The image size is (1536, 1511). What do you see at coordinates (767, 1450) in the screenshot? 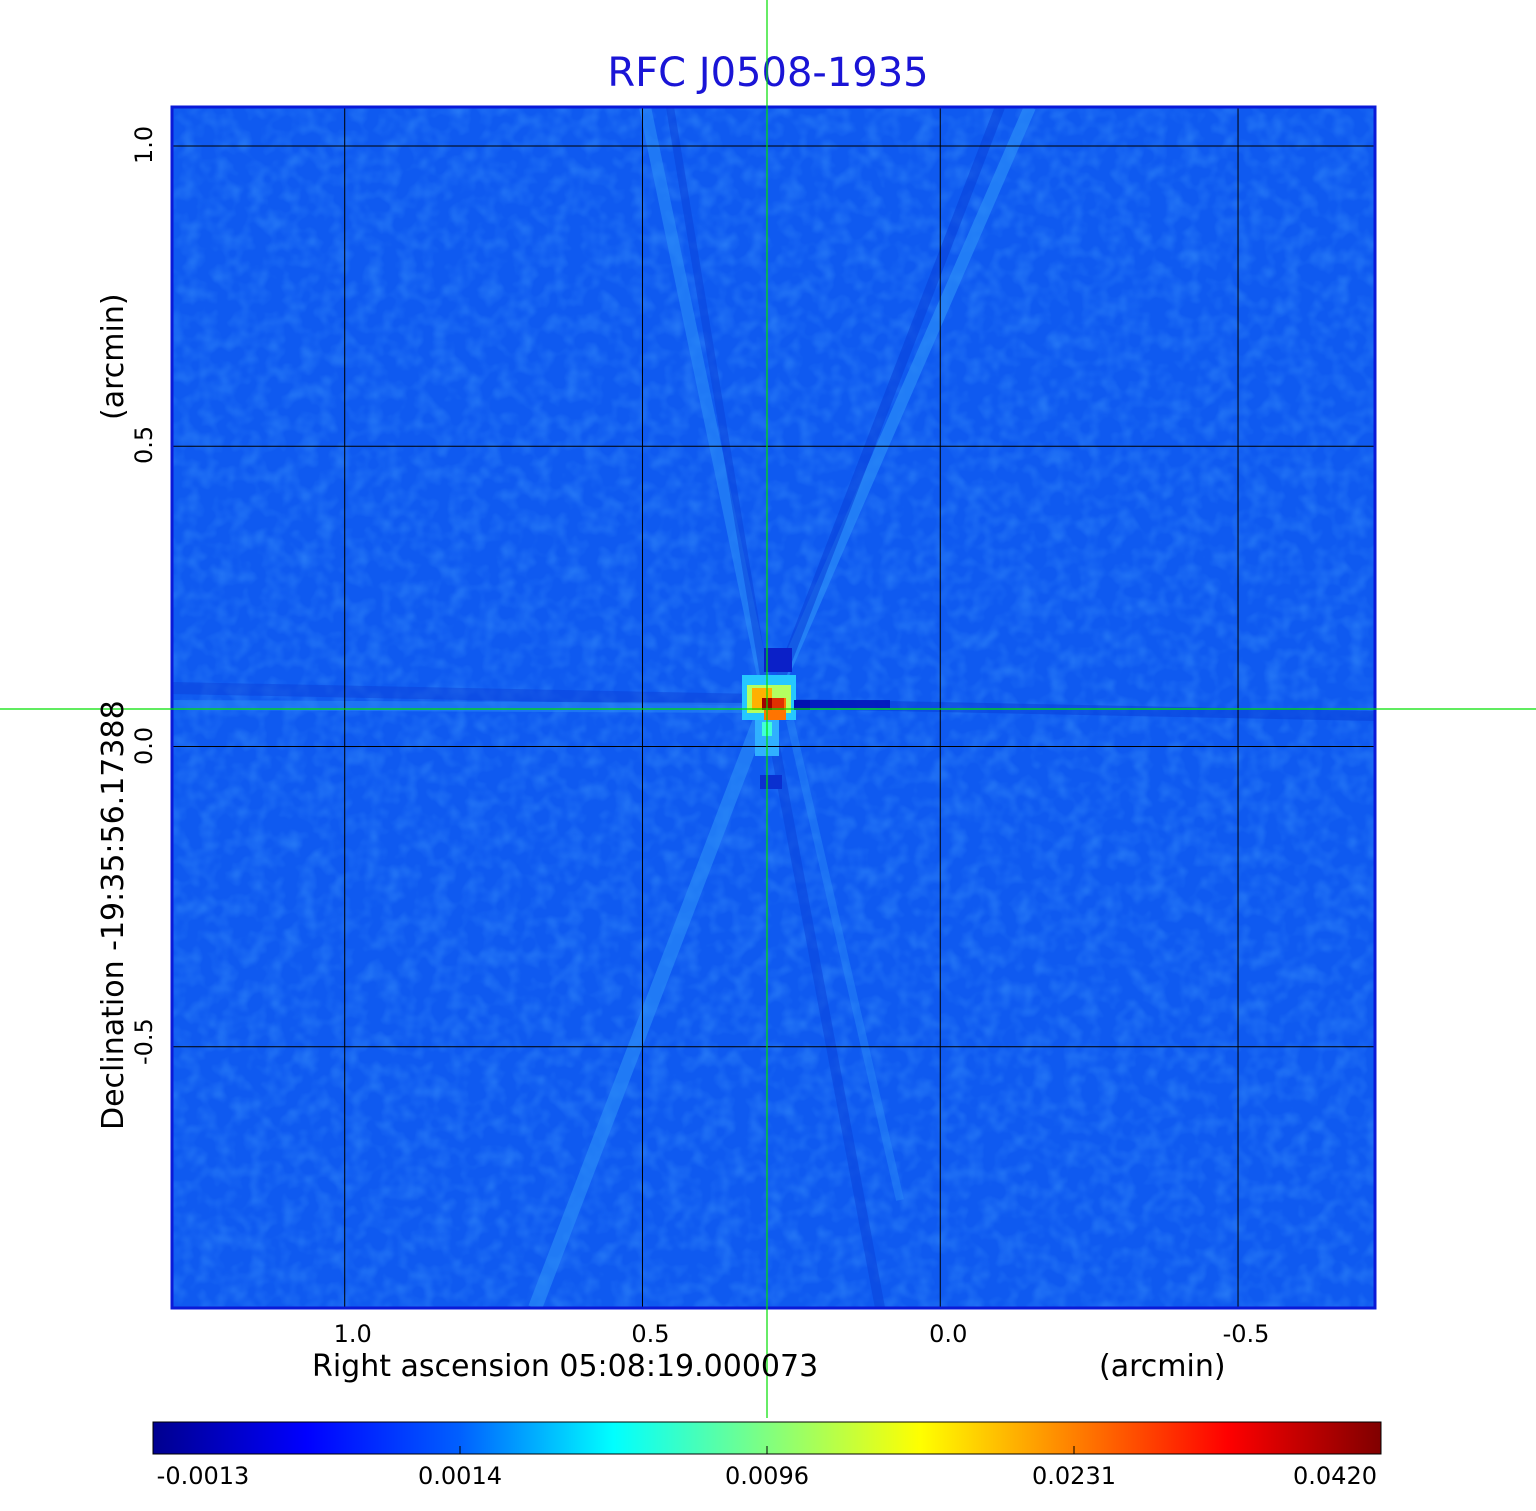
I see `colorbar-ticks` at bounding box center [767, 1450].